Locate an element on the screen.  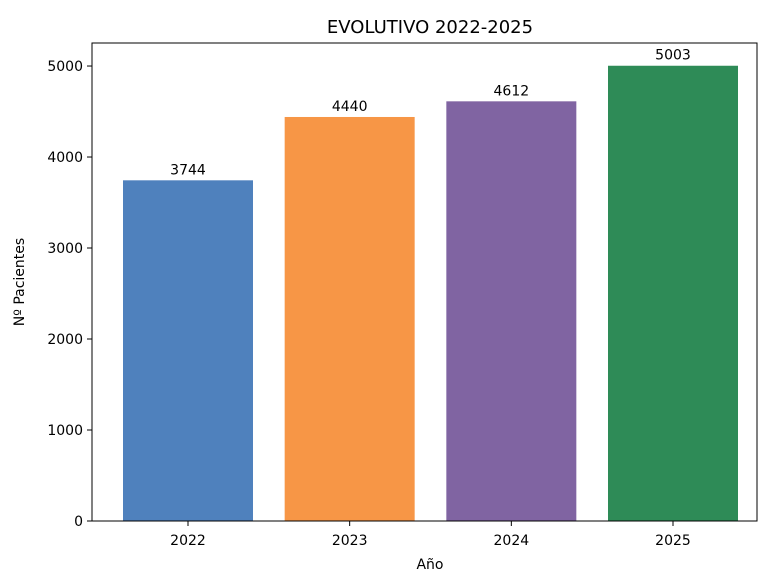
chart-title: EVOLUTIVO 2022-2025 is located at coordinates (430, 27).